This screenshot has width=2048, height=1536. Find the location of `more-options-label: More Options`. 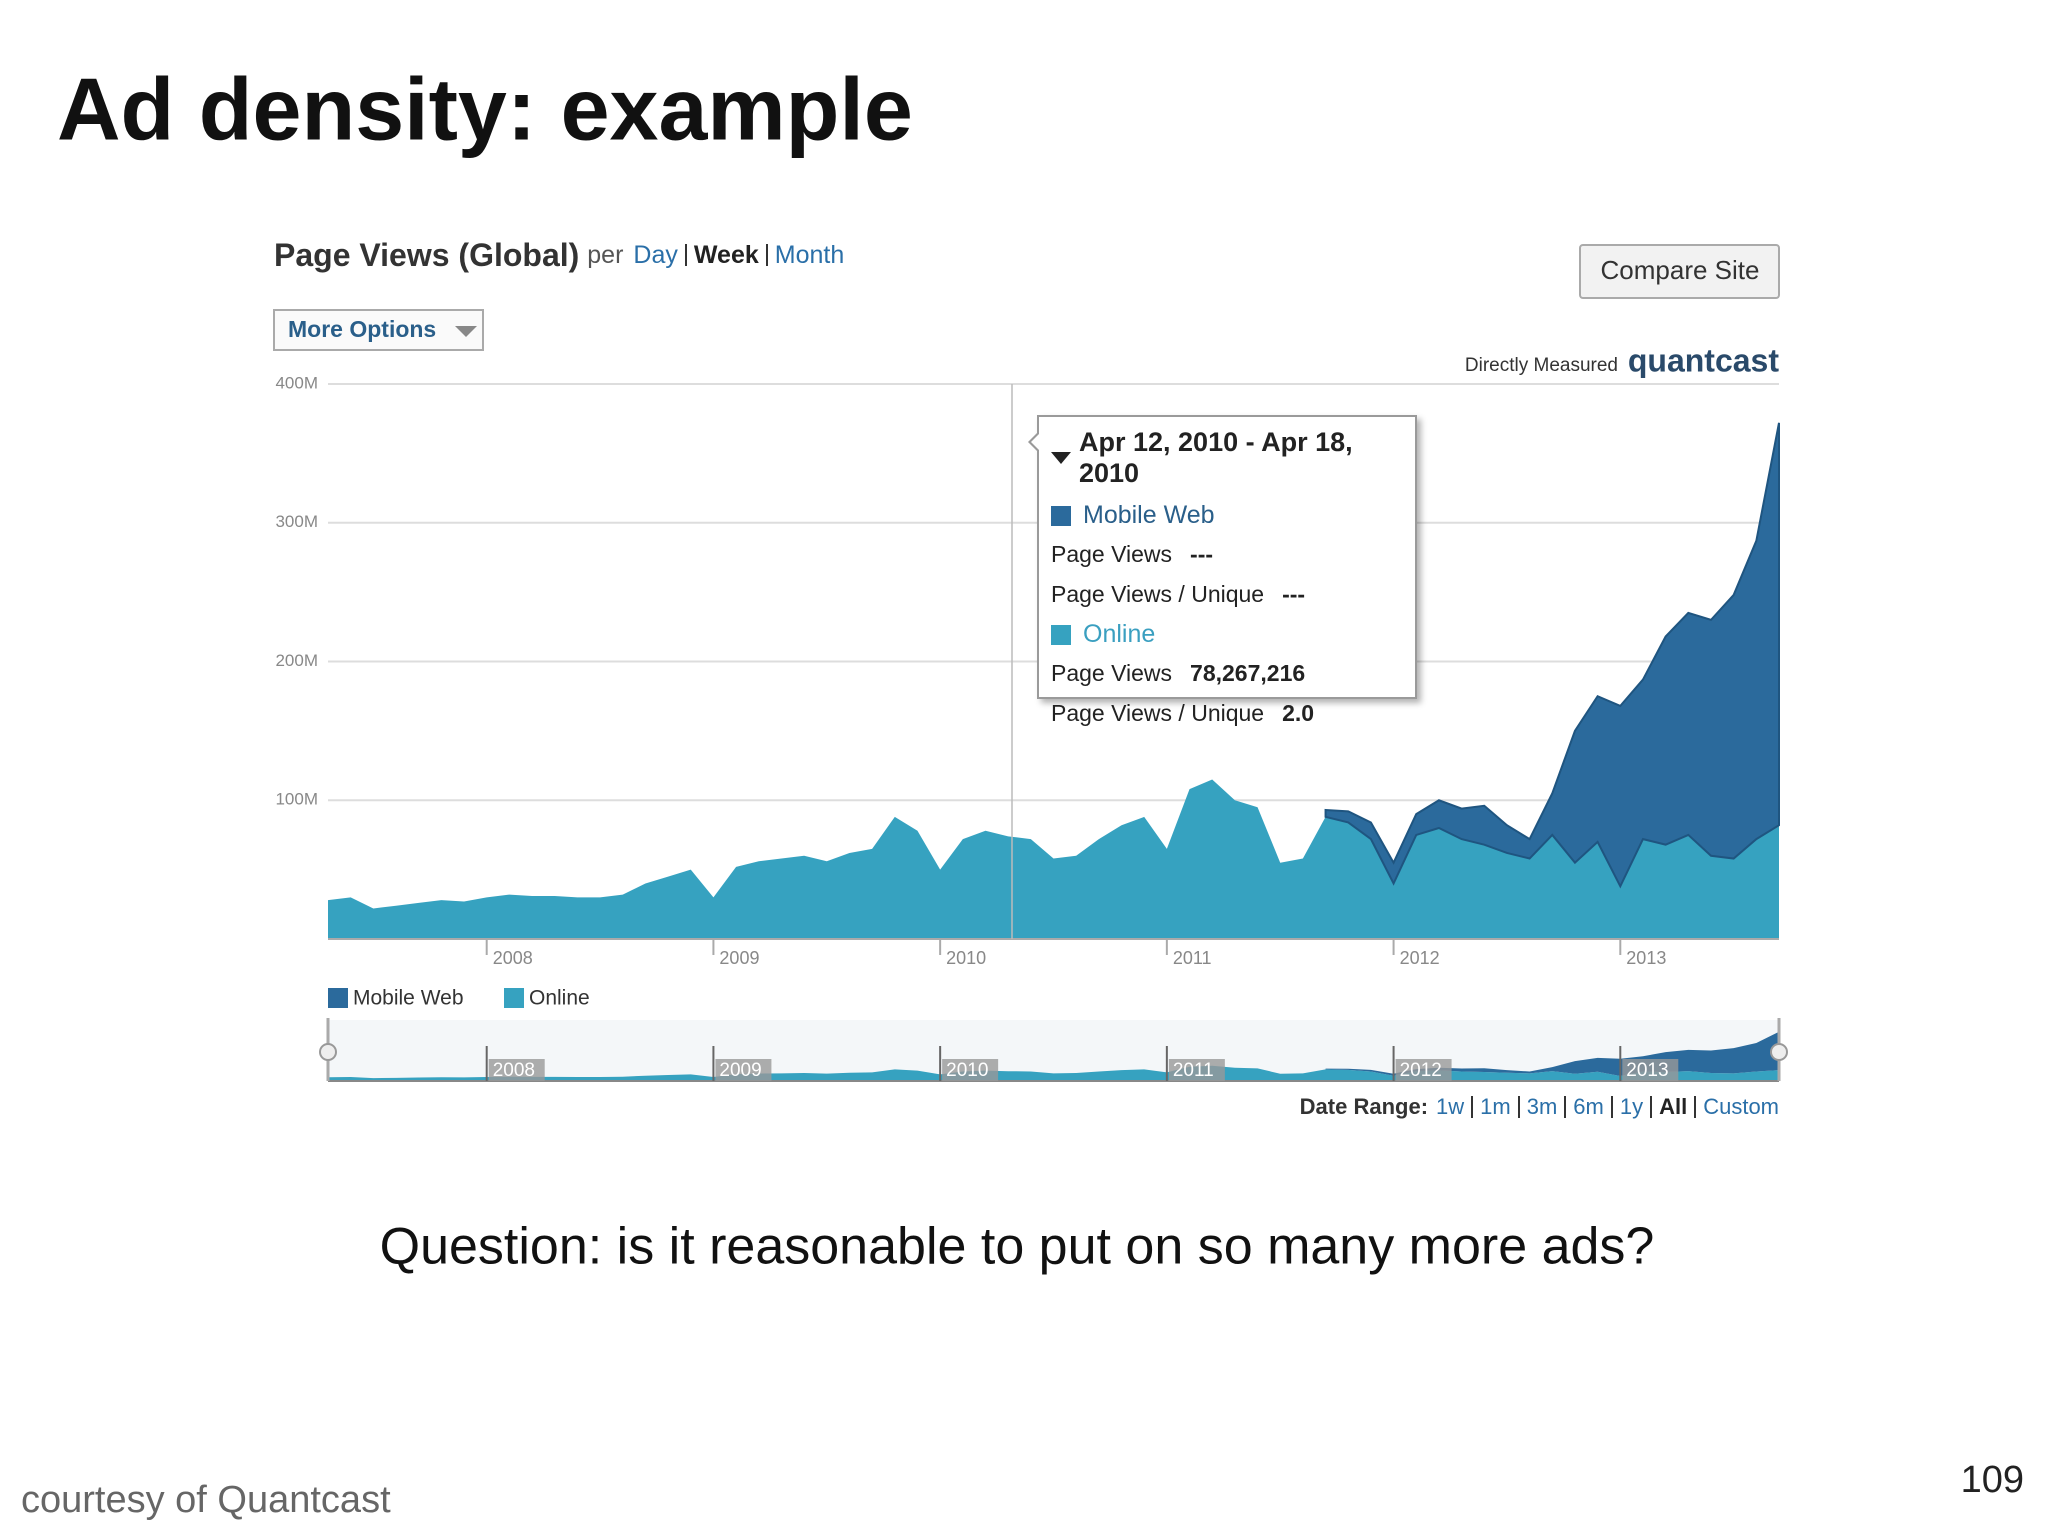

more-options-label: More Options is located at coordinates (362, 329).